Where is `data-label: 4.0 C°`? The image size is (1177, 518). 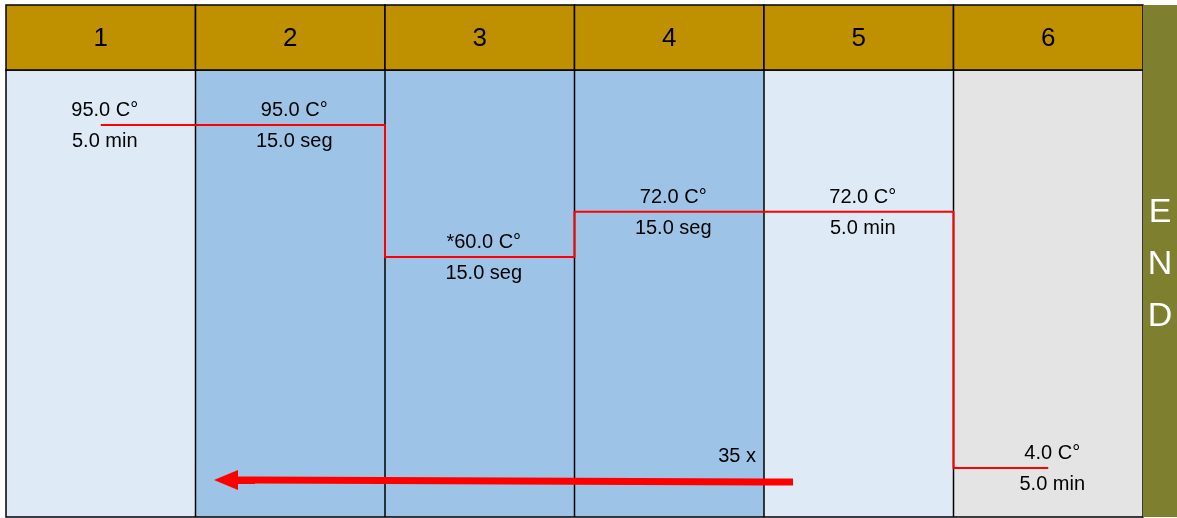
data-label: 4.0 C° is located at coordinates (1052, 452).